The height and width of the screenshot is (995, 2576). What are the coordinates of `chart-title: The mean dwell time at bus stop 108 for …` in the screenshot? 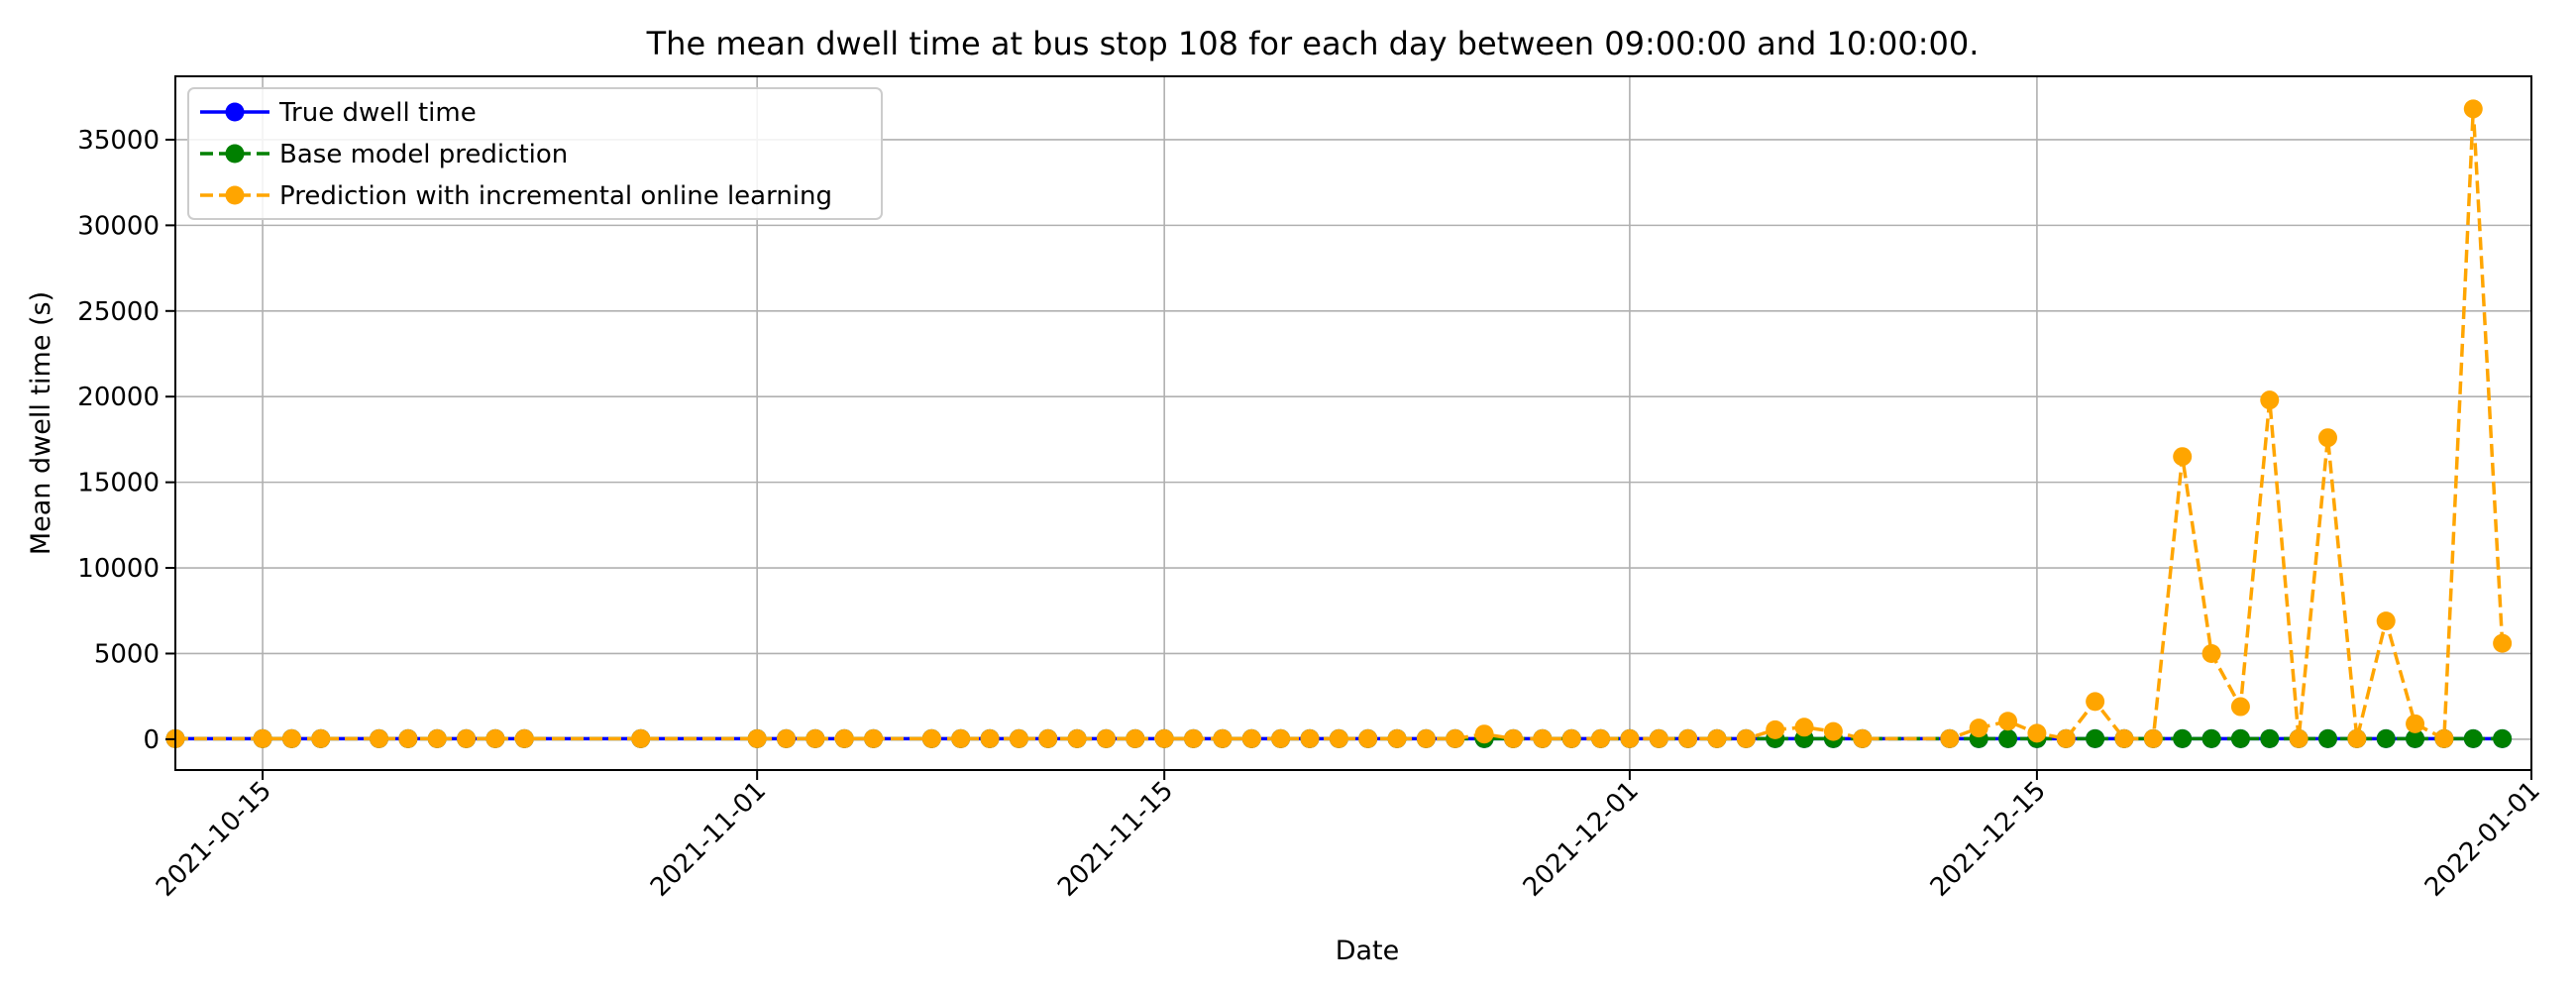 It's located at (1313, 43).